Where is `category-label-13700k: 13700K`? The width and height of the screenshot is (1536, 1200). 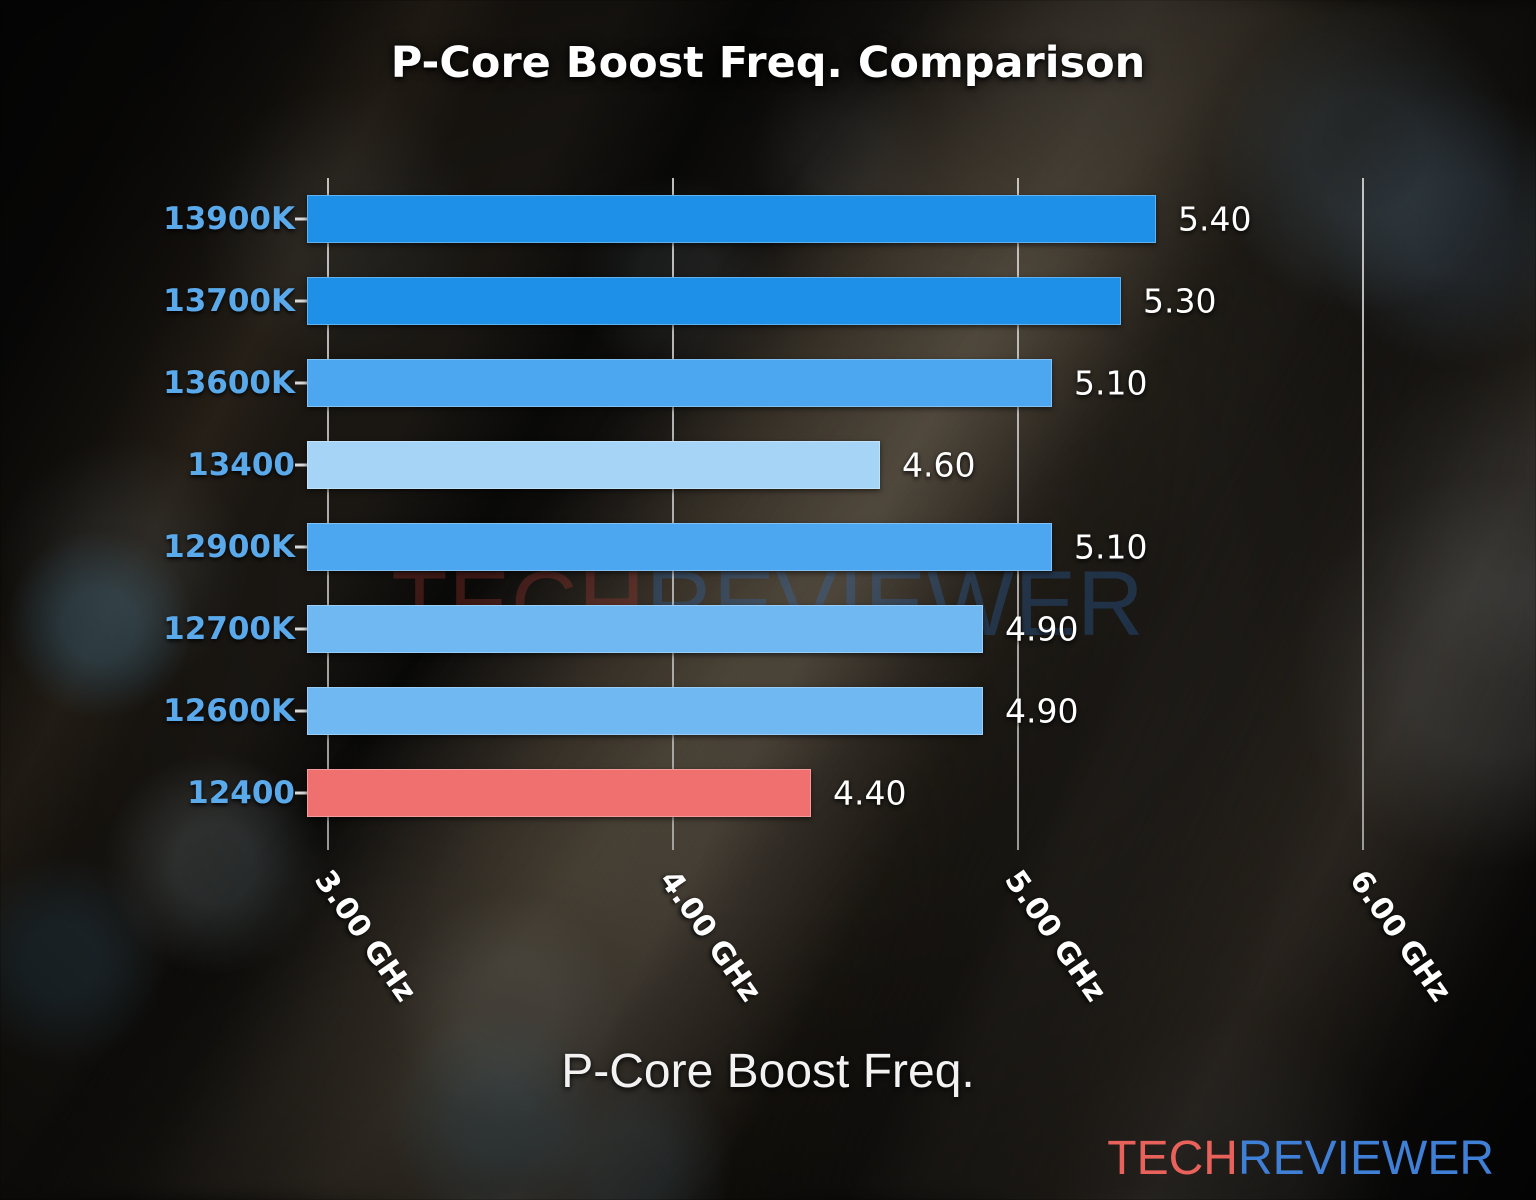
category-label-13700k: 13700K is located at coordinates (229, 301).